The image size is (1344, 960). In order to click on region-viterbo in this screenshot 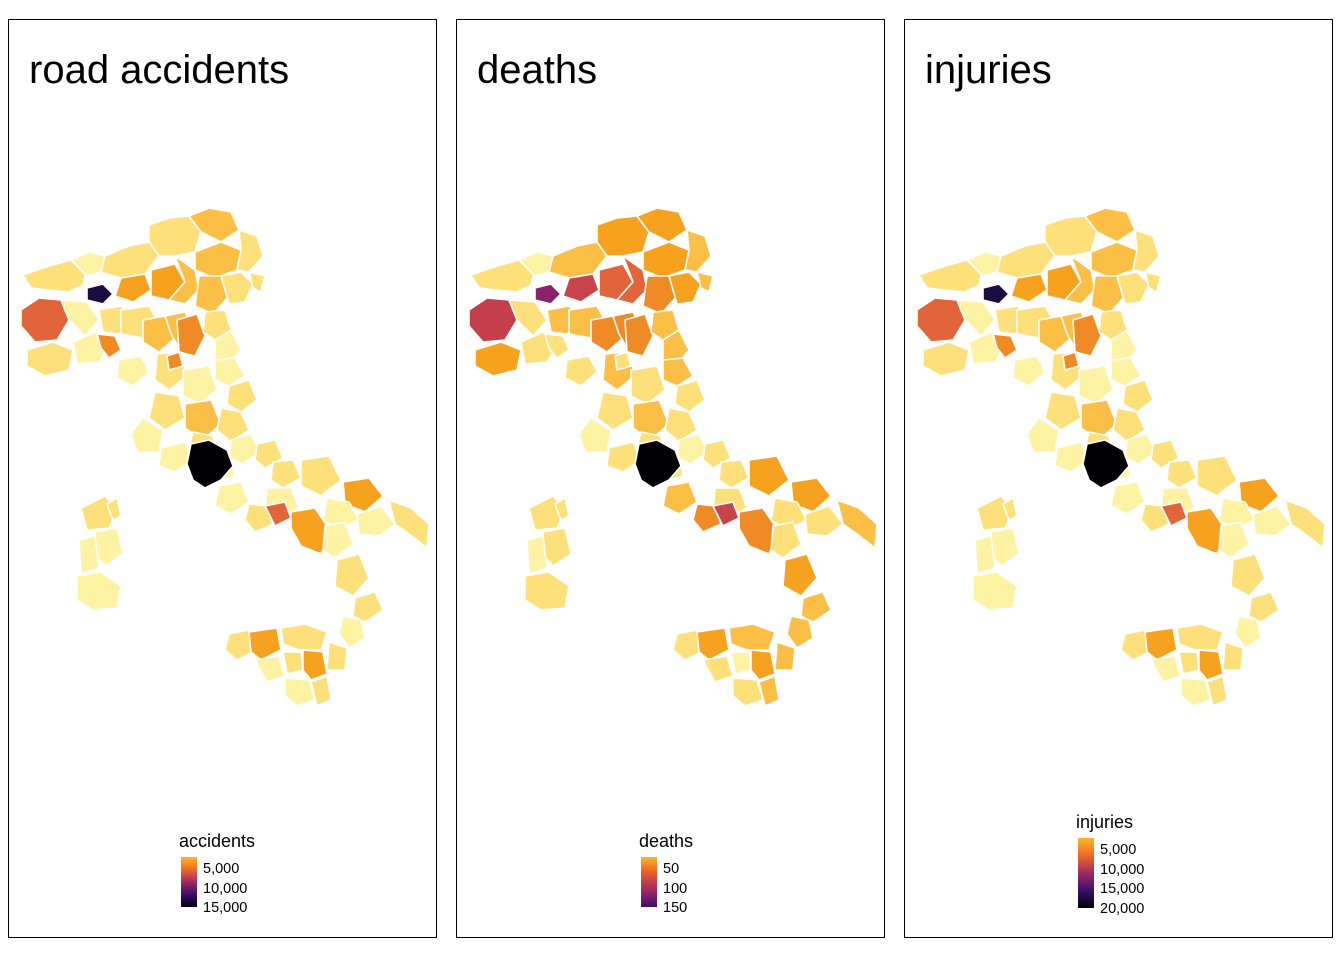, I will do `click(1072, 457)`.